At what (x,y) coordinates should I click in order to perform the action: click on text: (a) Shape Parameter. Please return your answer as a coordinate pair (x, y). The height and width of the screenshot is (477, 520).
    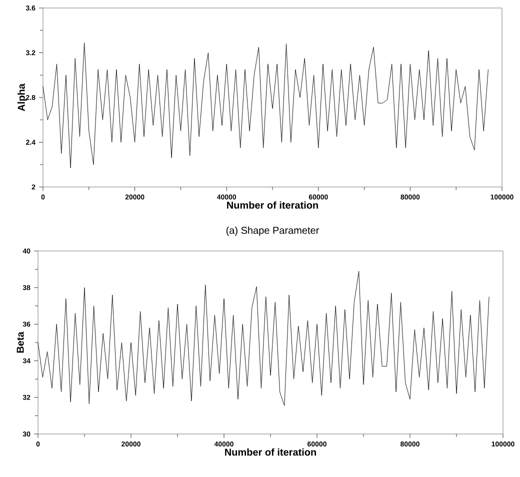
    Looking at the image, I should click on (273, 231).